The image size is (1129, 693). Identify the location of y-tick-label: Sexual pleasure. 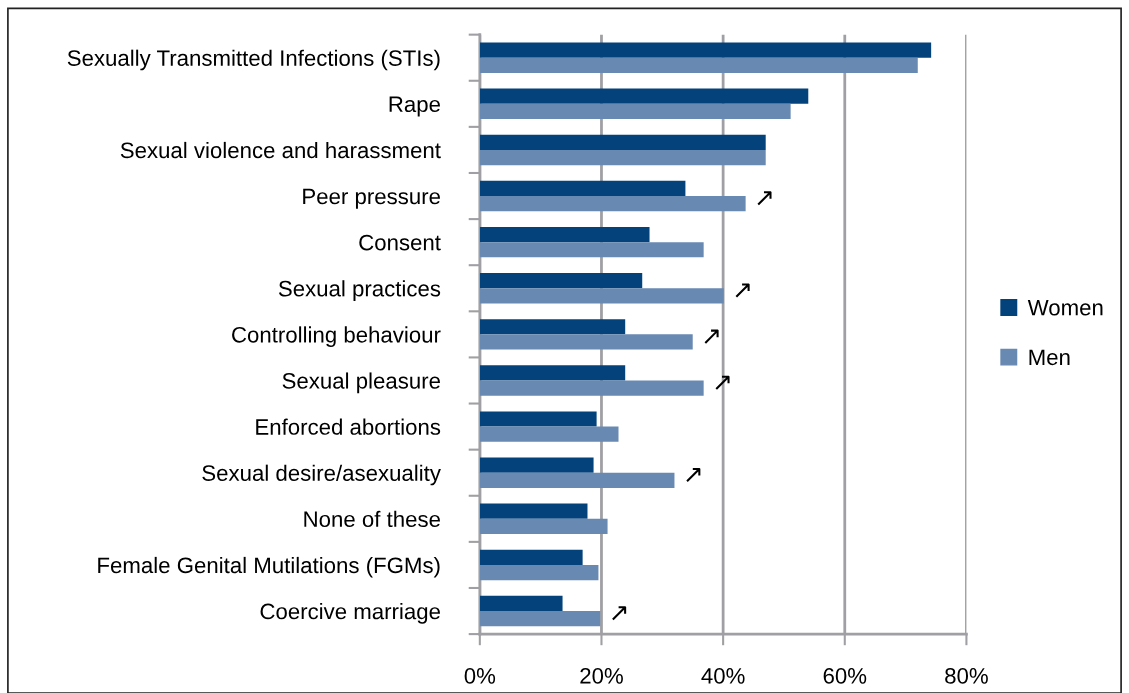
(361, 383).